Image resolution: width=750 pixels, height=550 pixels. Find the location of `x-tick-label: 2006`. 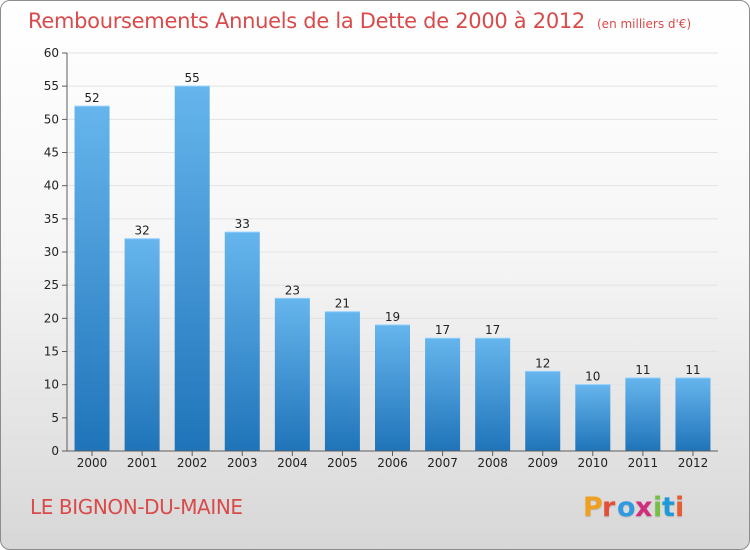

x-tick-label: 2006 is located at coordinates (392, 463).